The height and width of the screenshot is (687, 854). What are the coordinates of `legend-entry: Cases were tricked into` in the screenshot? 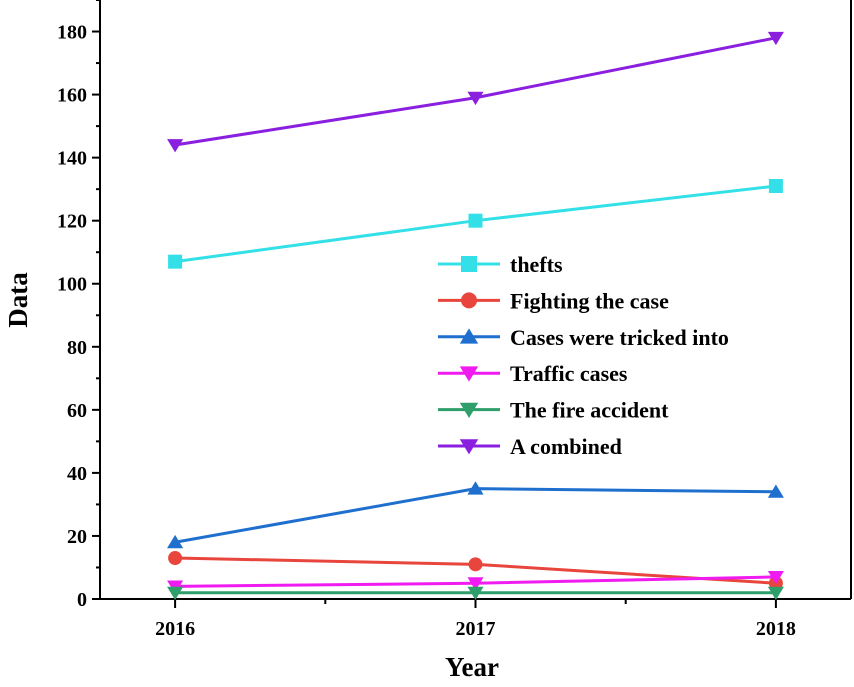 It's located at (583, 337).